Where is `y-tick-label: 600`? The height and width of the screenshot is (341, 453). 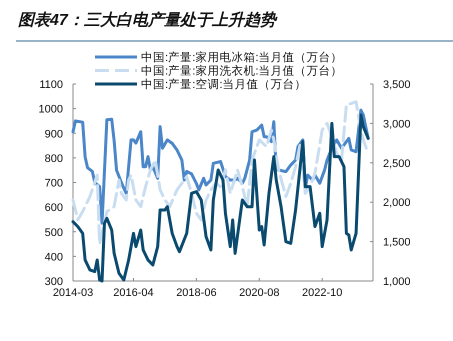
y-tick-label: 600 is located at coordinates (53, 208).